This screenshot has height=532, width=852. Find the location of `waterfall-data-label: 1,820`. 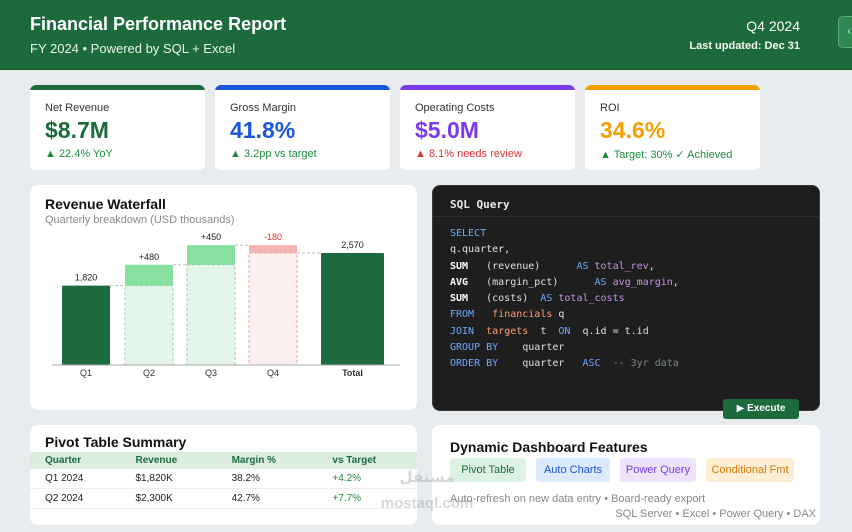

waterfall-data-label: 1,820 is located at coordinates (86, 278).